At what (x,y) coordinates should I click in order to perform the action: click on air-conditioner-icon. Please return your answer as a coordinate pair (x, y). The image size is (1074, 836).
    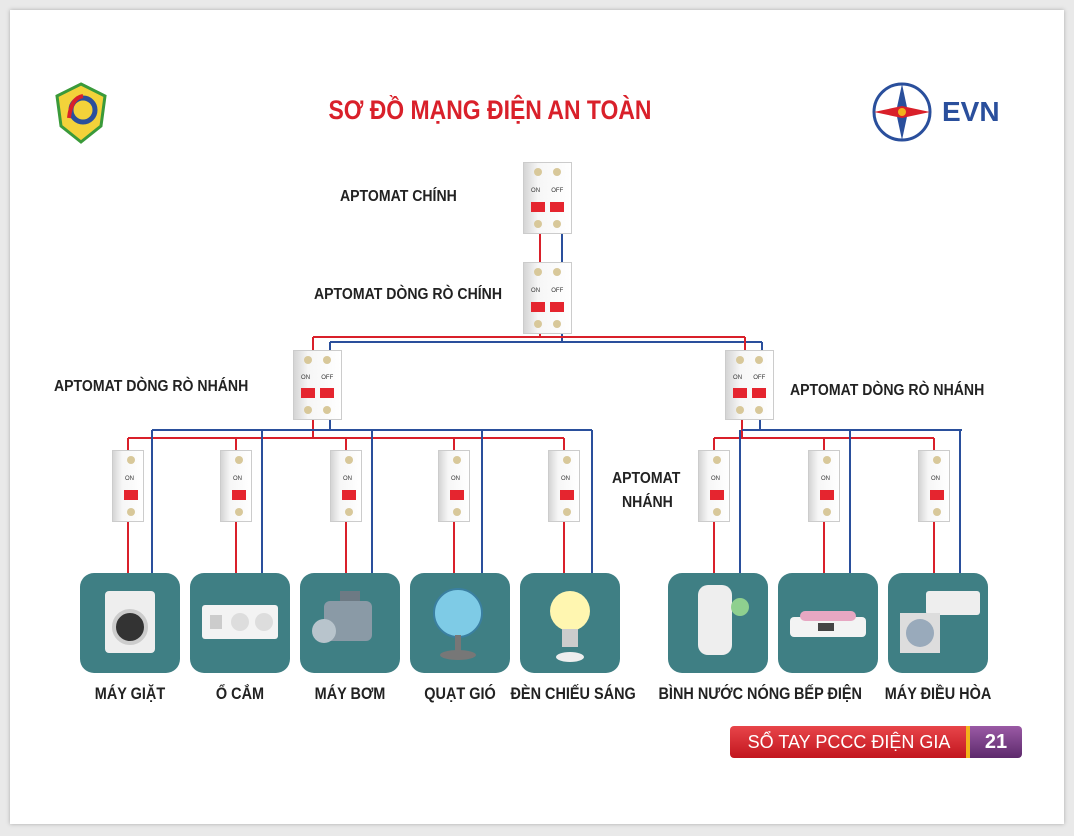
    Looking at the image, I should click on (940, 622).